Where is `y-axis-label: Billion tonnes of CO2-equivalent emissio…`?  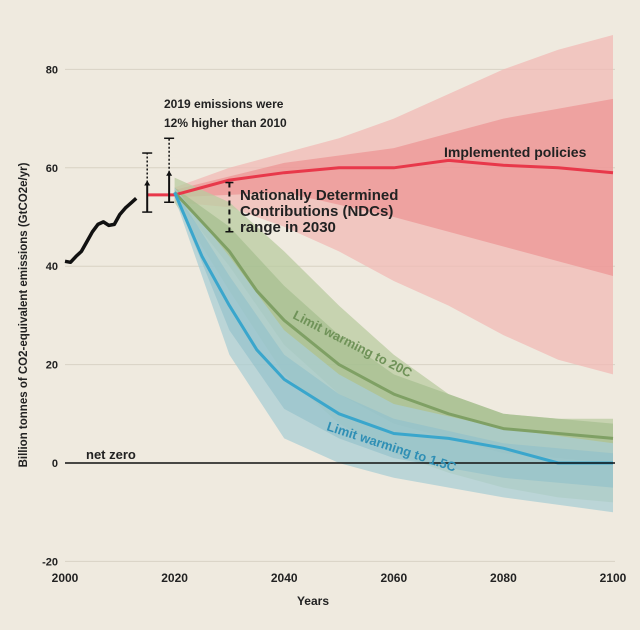 y-axis-label: Billion tonnes of CO2-equivalent emissio… is located at coordinates (24, 314).